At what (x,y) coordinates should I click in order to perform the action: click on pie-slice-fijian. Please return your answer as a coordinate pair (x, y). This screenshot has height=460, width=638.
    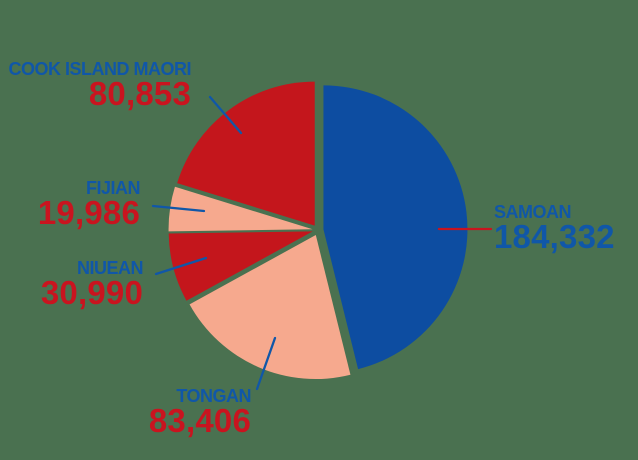
    Looking at the image, I should click on (240, 209).